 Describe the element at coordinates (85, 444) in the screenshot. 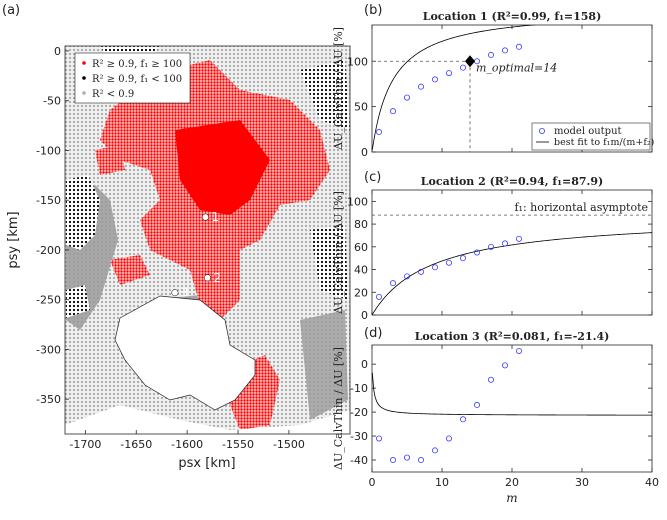

I see `map-x-tick-label: -1700` at that location.